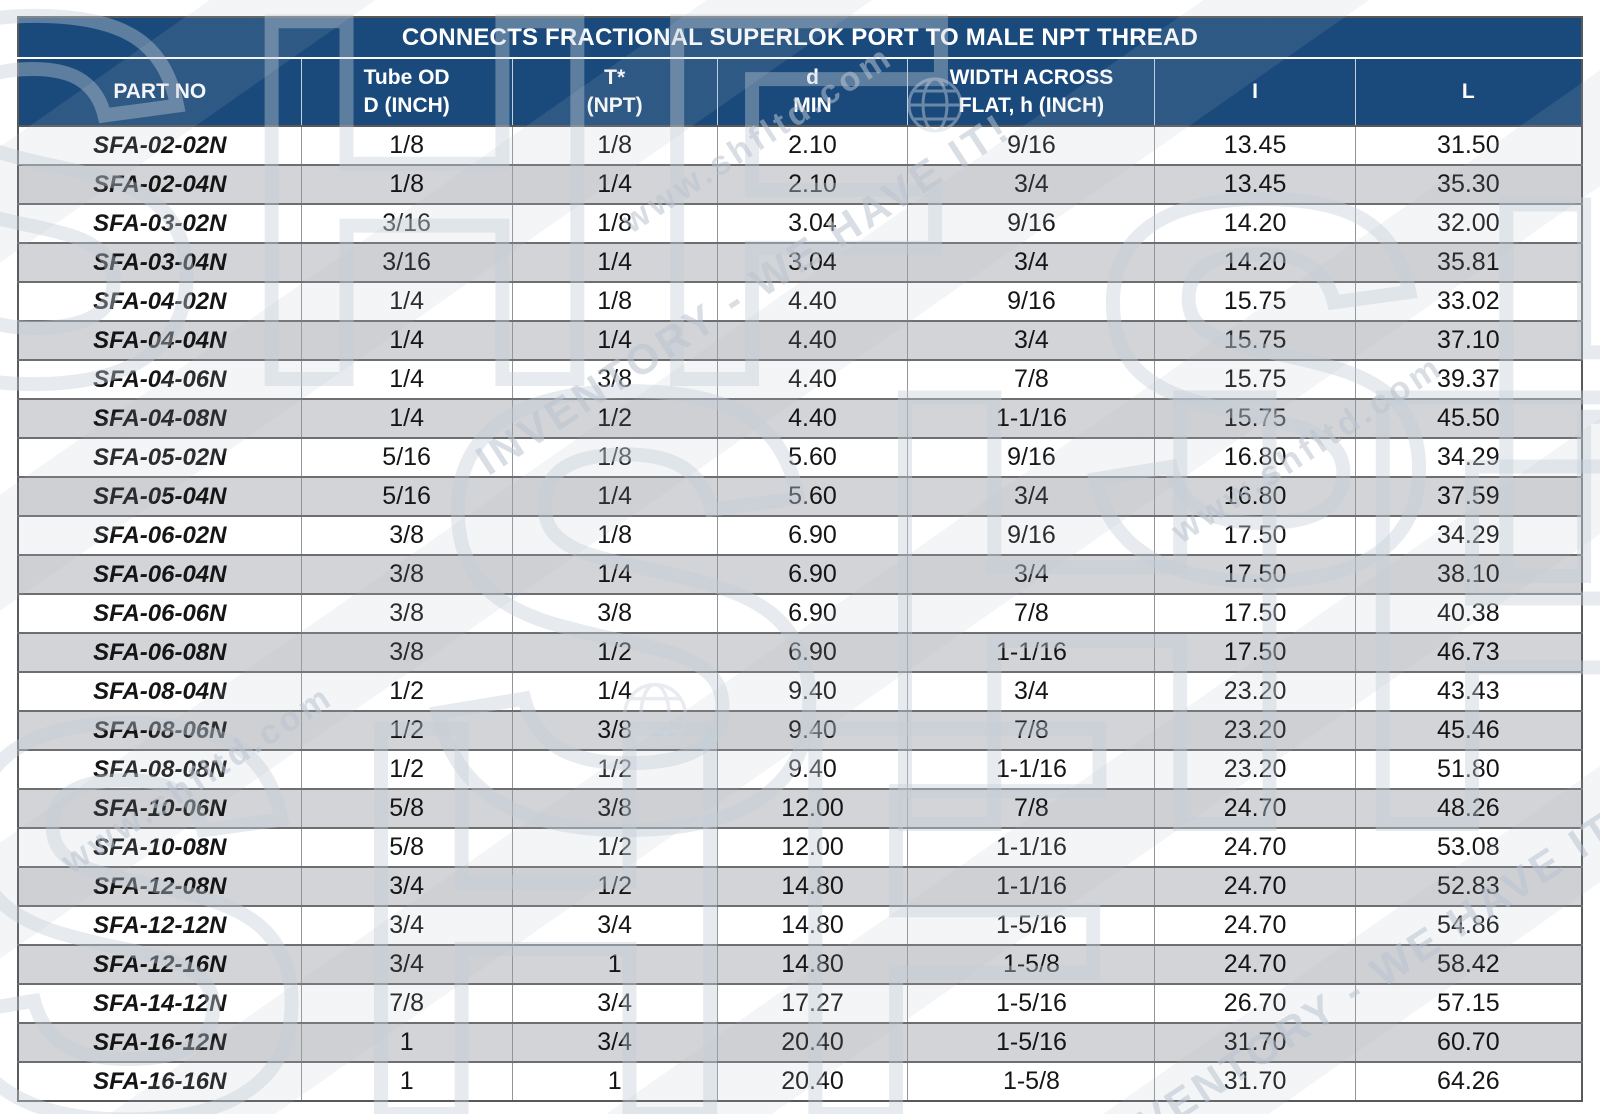 The height and width of the screenshot is (1114, 1600). Describe the element at coordinates (160, 613) in the screenshot. I see `cell-part-no: SFA-06-06N` at that location.